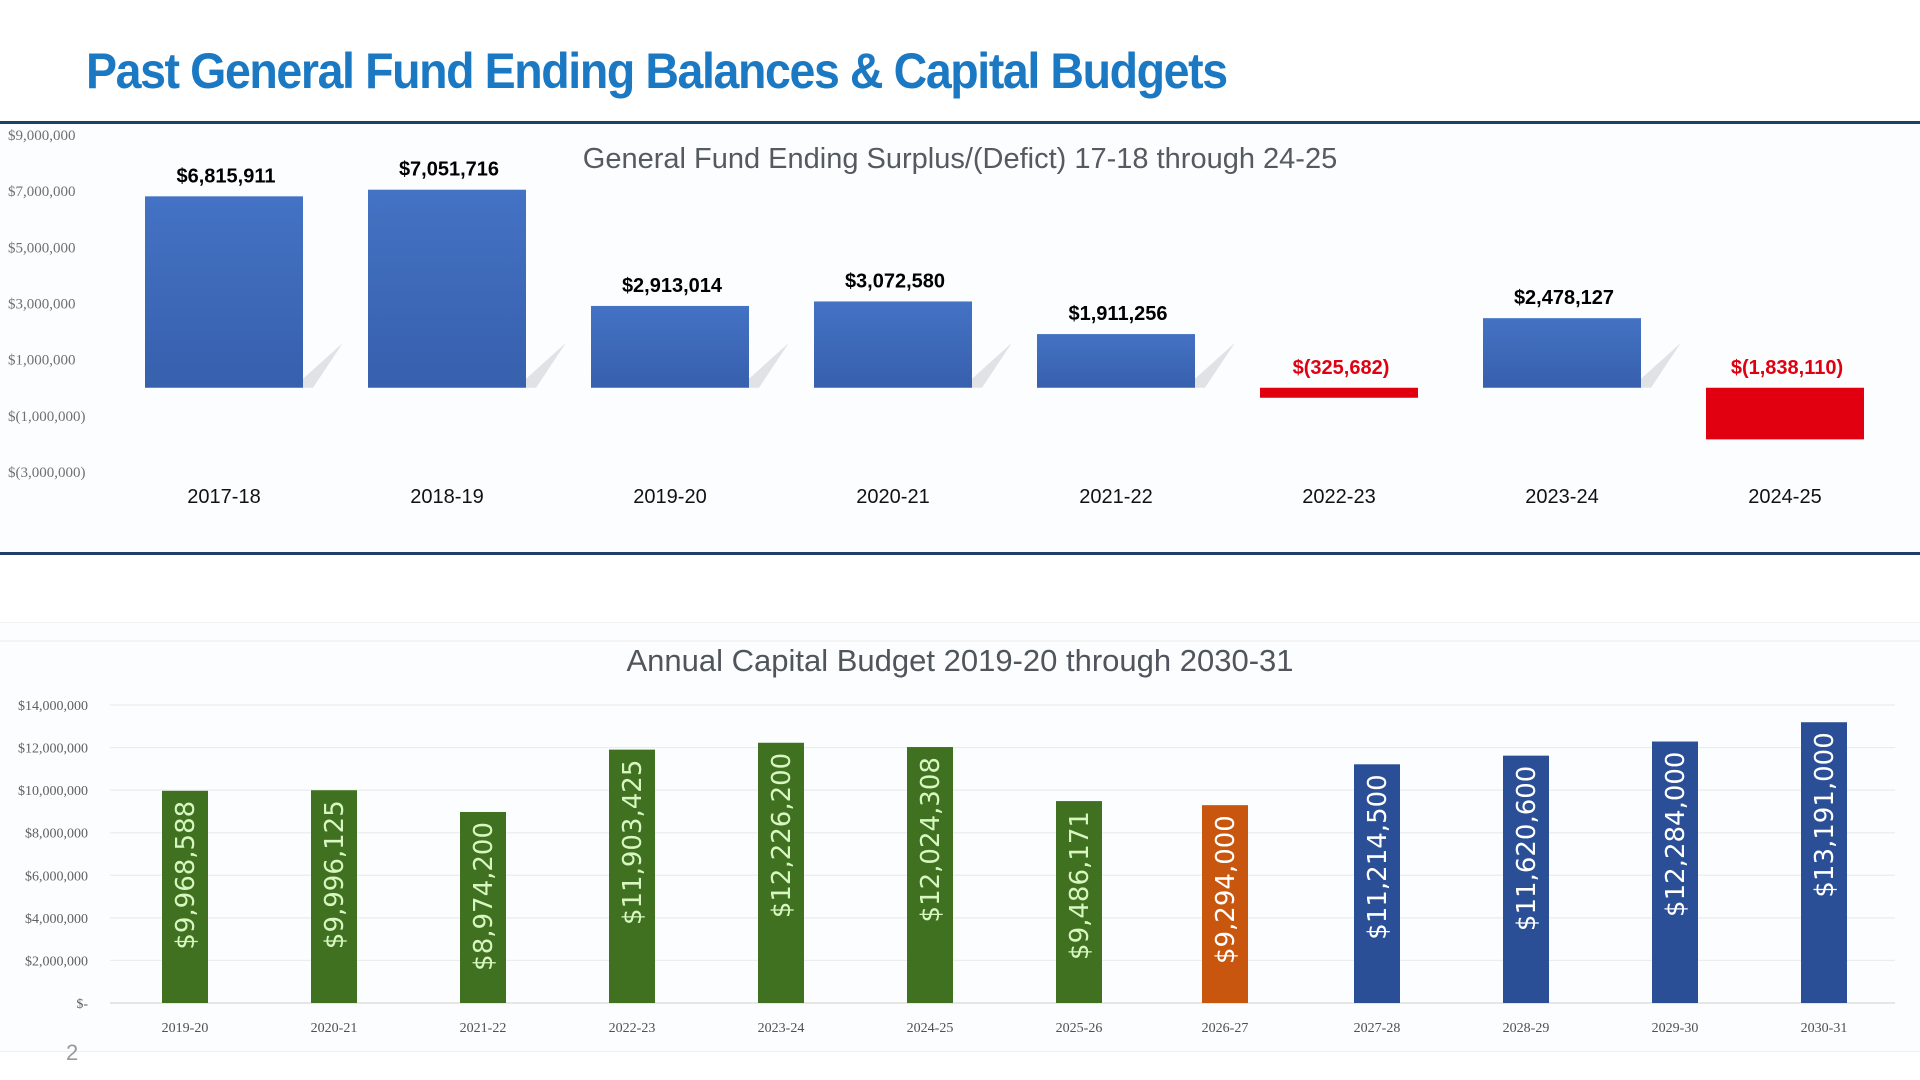 The width and height of the screenshot is (1920, 1080). Describe the element at coordinates (633, 842) in the screenshot. I see `data-label: $11,903,425` at that location.